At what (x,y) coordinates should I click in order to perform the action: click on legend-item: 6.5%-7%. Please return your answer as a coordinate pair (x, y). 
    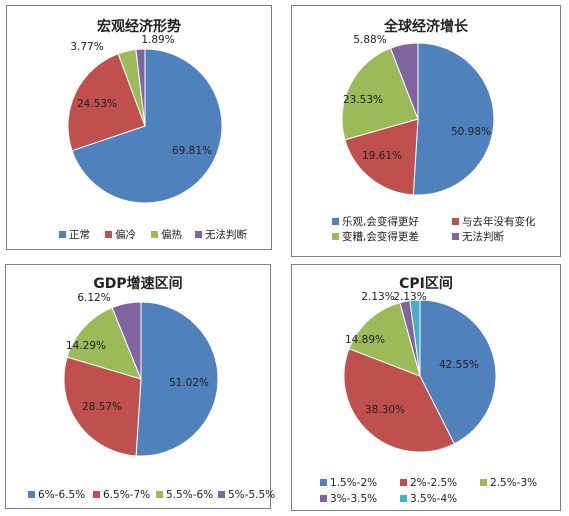
    Looking at the image, I should click on (121, 495).